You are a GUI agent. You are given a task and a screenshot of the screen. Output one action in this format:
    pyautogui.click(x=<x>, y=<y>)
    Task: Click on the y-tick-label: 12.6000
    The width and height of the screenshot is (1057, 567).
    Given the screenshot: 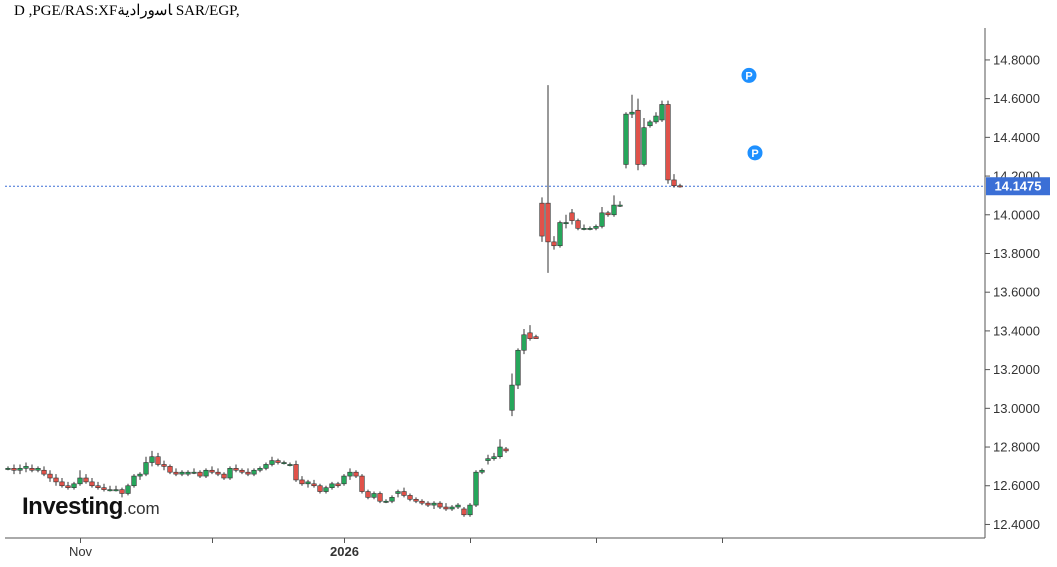 What is the action you would take?
    pyautogui.click(x=1016, y=485)
    